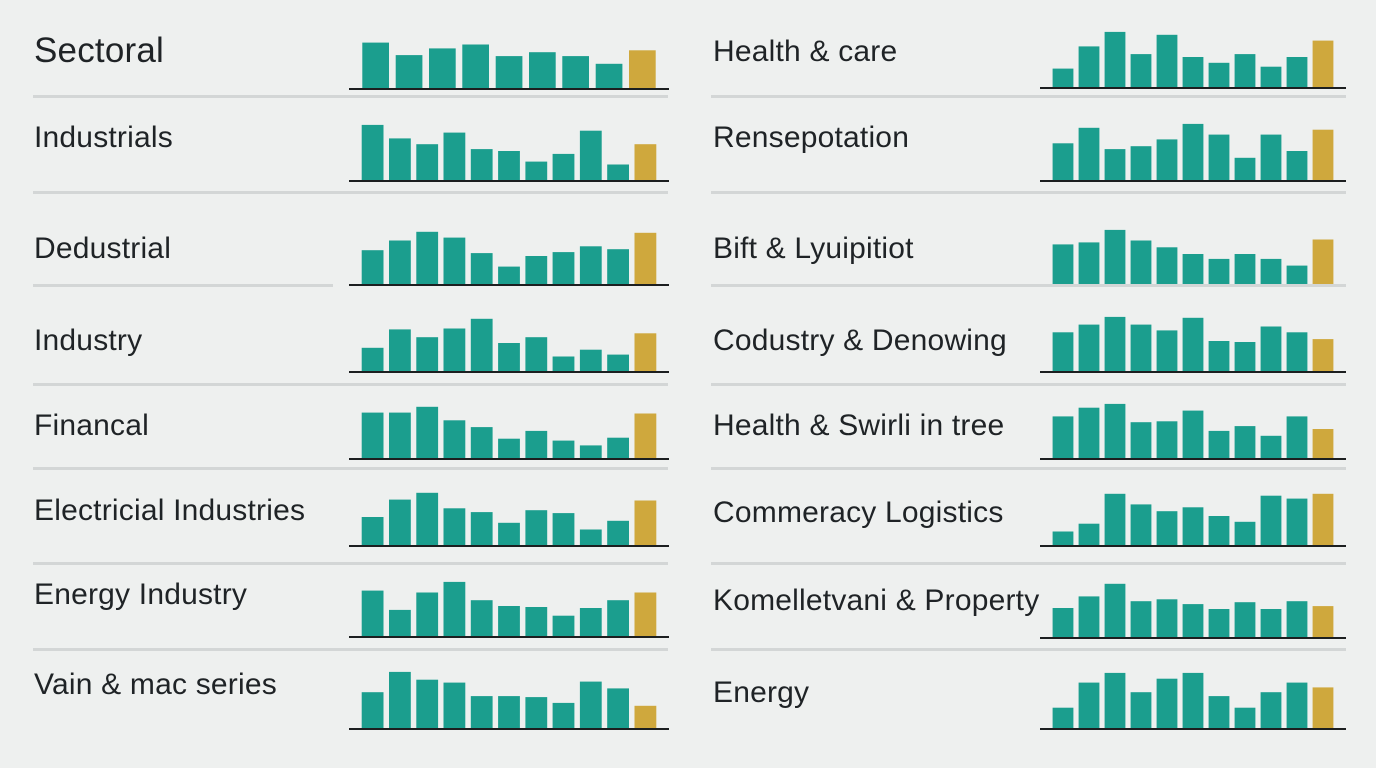 This screenshot has height=768, width=1376. I want to click on row-label: Health & Swirli in tree, so click(859, 425).